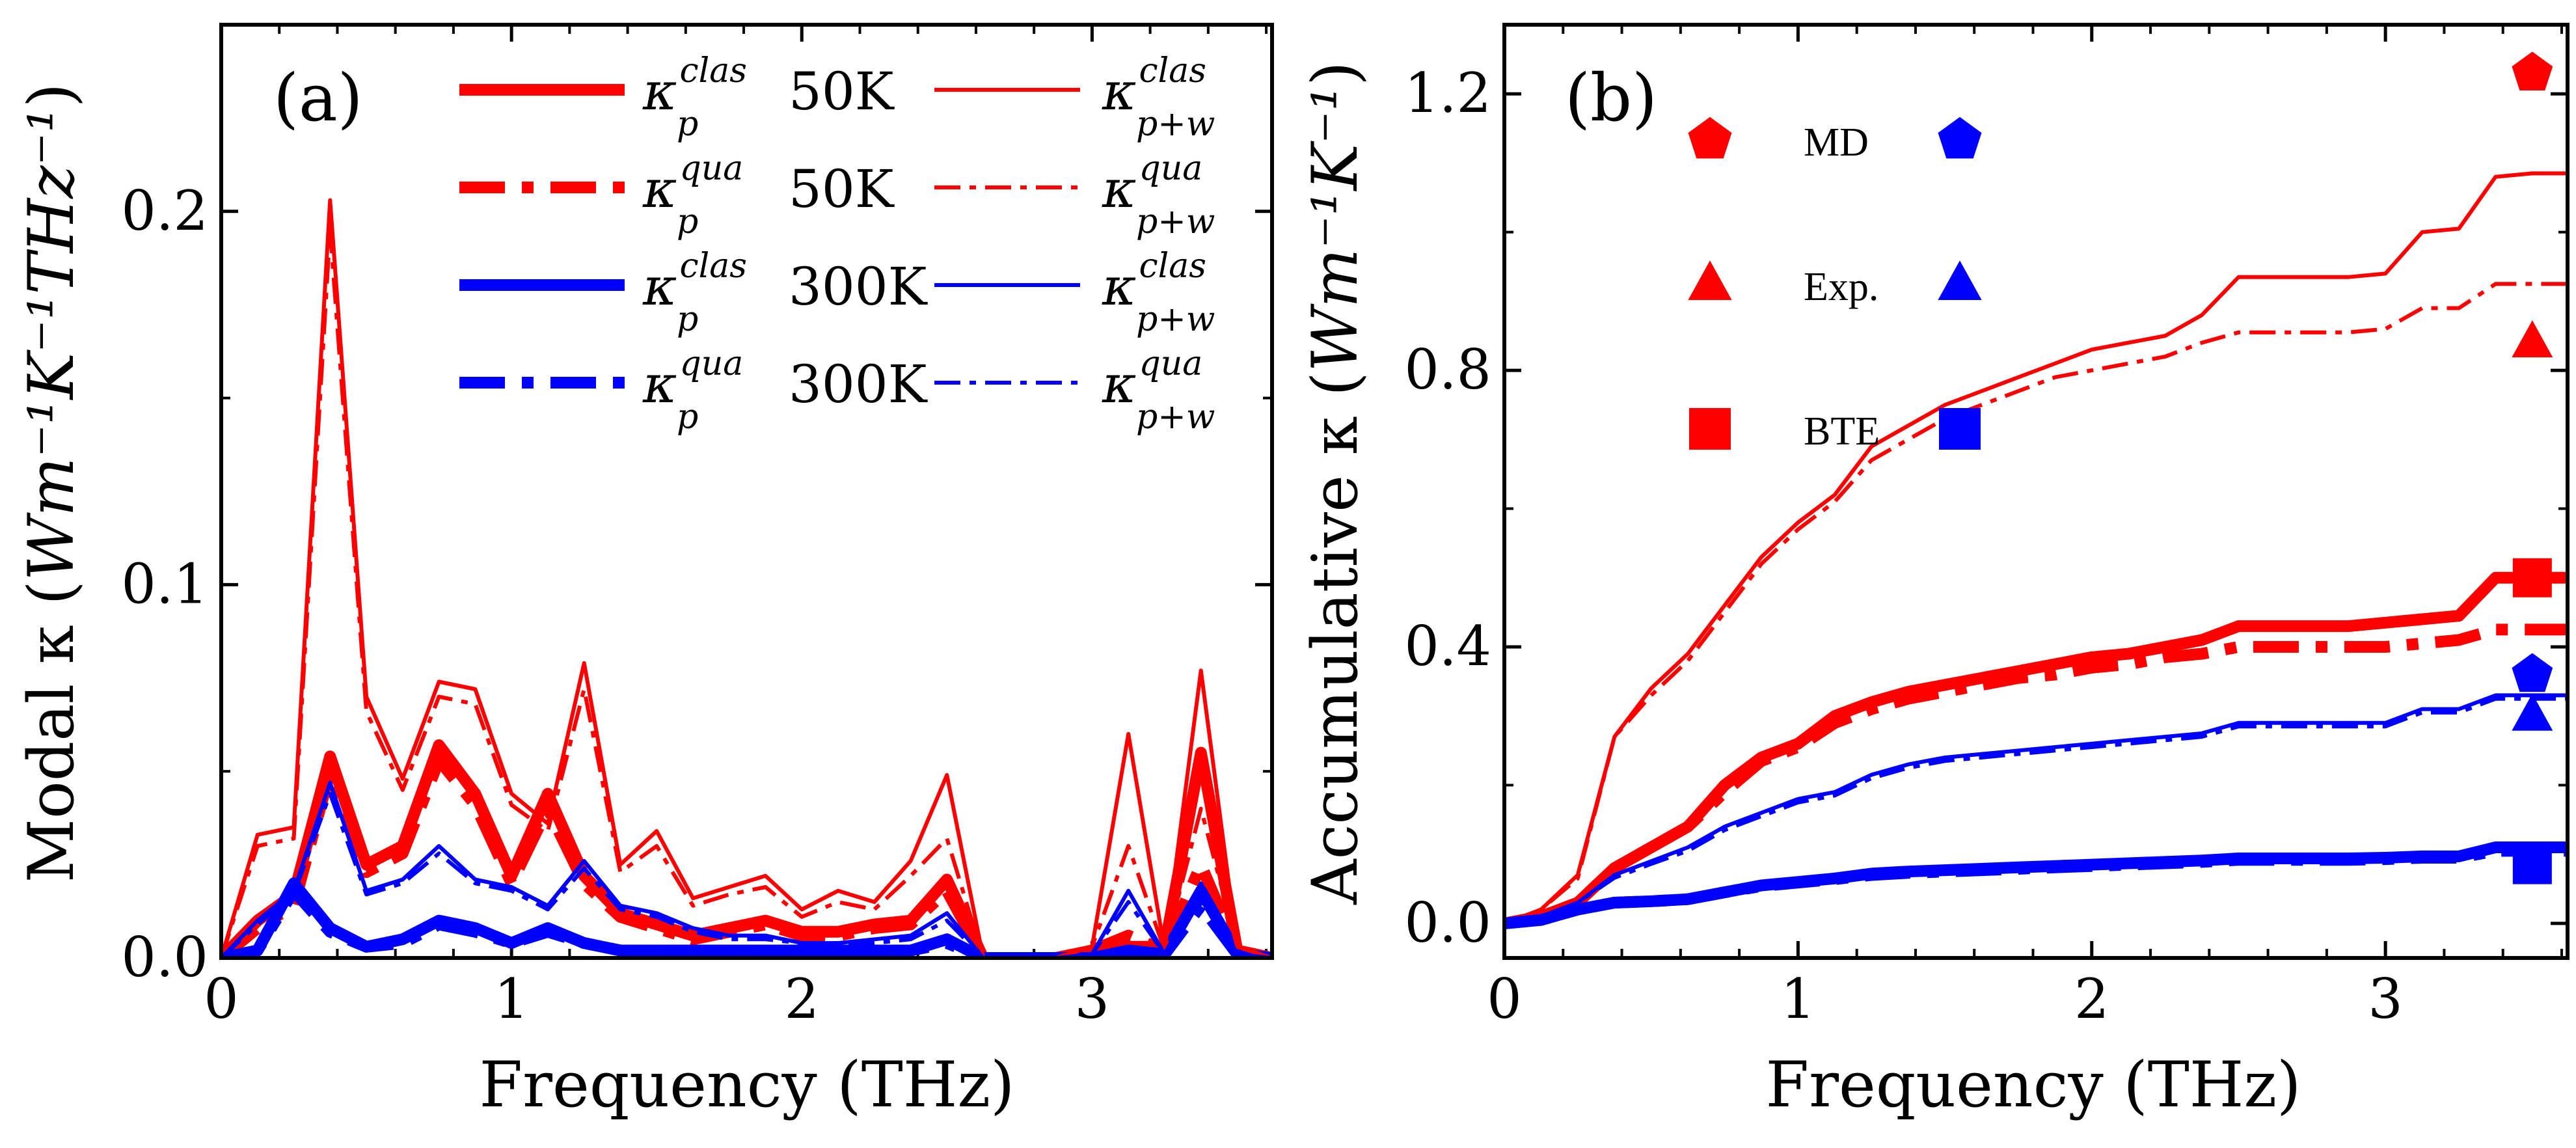 This screenshot has height=1148, width=2576. I want to click on panel-b-legend: MD Exp. BTE, so click(1835, 285).